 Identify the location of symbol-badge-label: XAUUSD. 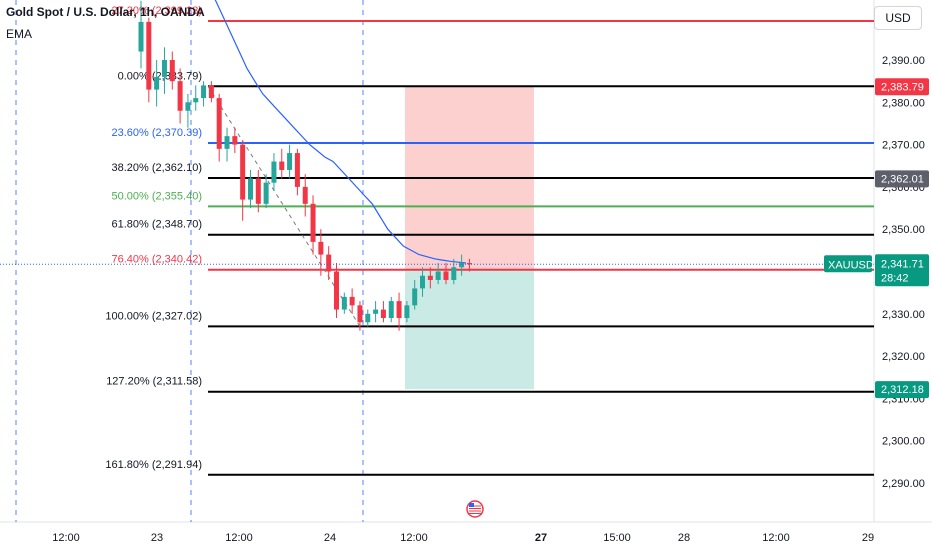
(851, 265).